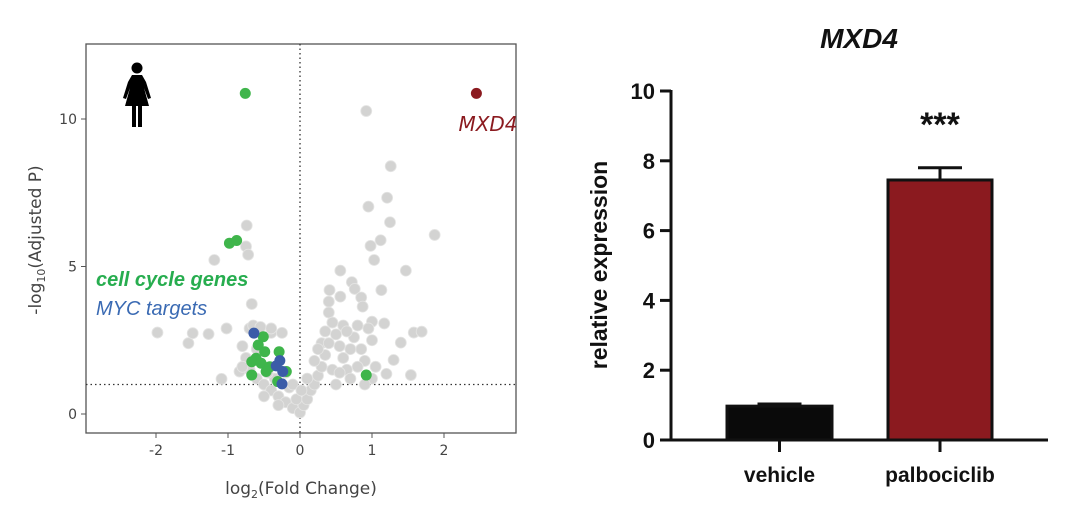 Image resolution: width=1080 pixels, height=511 pixels. Describe the element at coordinates (859, 38) in the screenshot. I see `bar-chart-title: MXD4` at that location.